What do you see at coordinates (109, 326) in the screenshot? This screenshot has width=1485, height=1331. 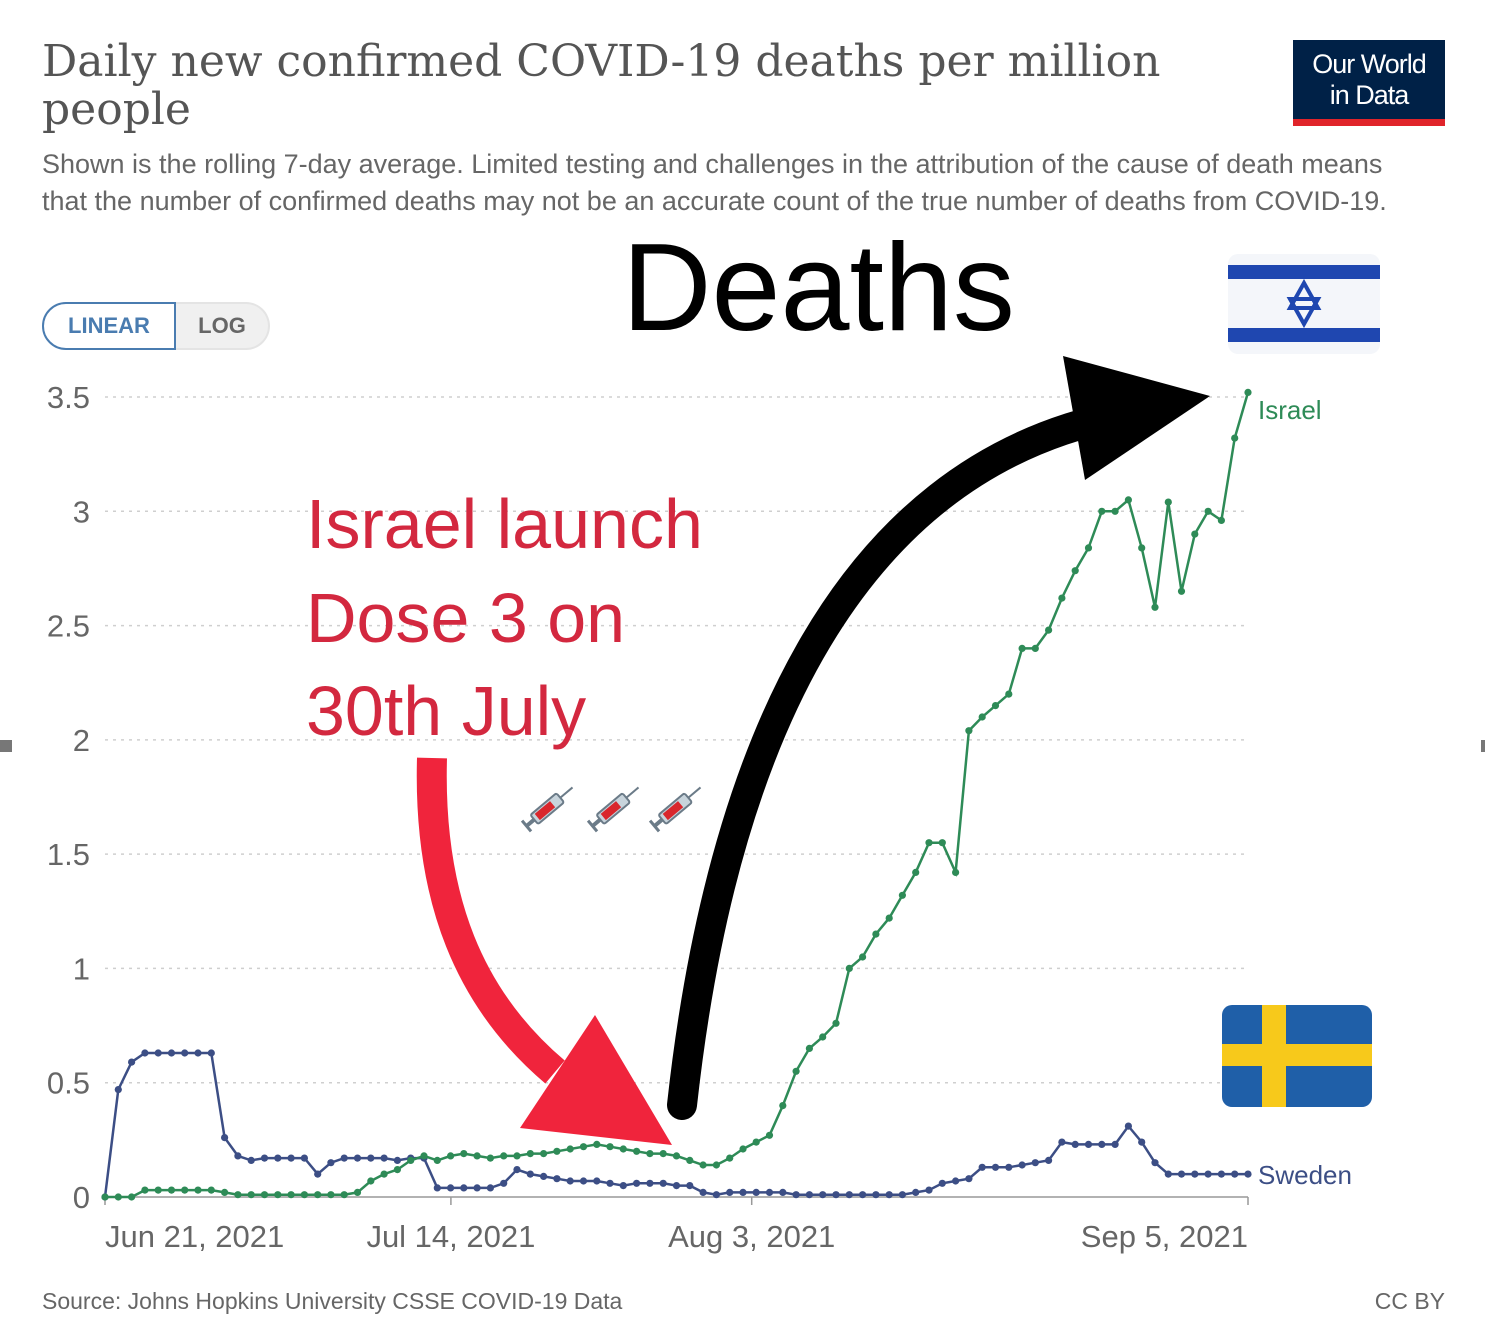 I see `linear-scale-button: LINEAR` at bounding box center [109, 326].